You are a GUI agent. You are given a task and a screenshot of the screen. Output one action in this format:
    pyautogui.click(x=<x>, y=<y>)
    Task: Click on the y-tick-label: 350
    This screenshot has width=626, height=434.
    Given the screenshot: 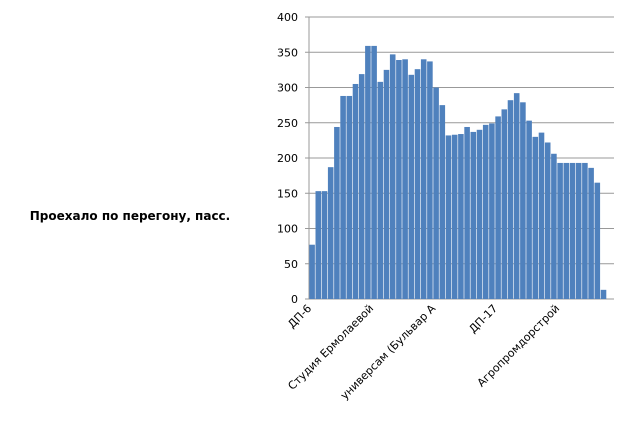 What is the action you would take?
    pyautogui.click(x=287, y=52)
    